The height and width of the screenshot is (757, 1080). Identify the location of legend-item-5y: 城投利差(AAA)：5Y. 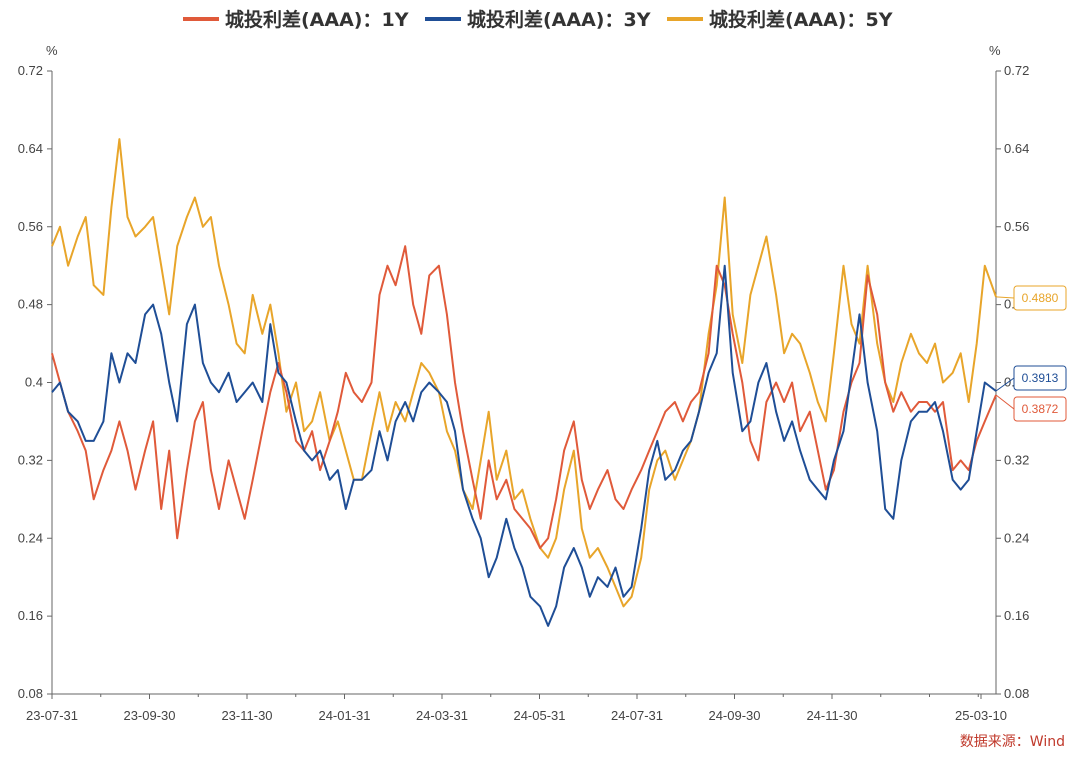
(780, 19).